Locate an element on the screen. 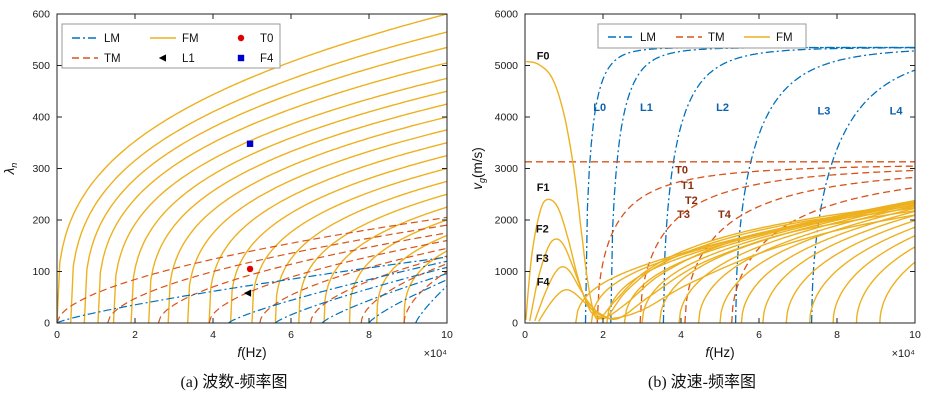 This screenshot has height=401, width=937. caption-wavenumber: (a) 波数-频率图 is located at coordinates (234, 382).